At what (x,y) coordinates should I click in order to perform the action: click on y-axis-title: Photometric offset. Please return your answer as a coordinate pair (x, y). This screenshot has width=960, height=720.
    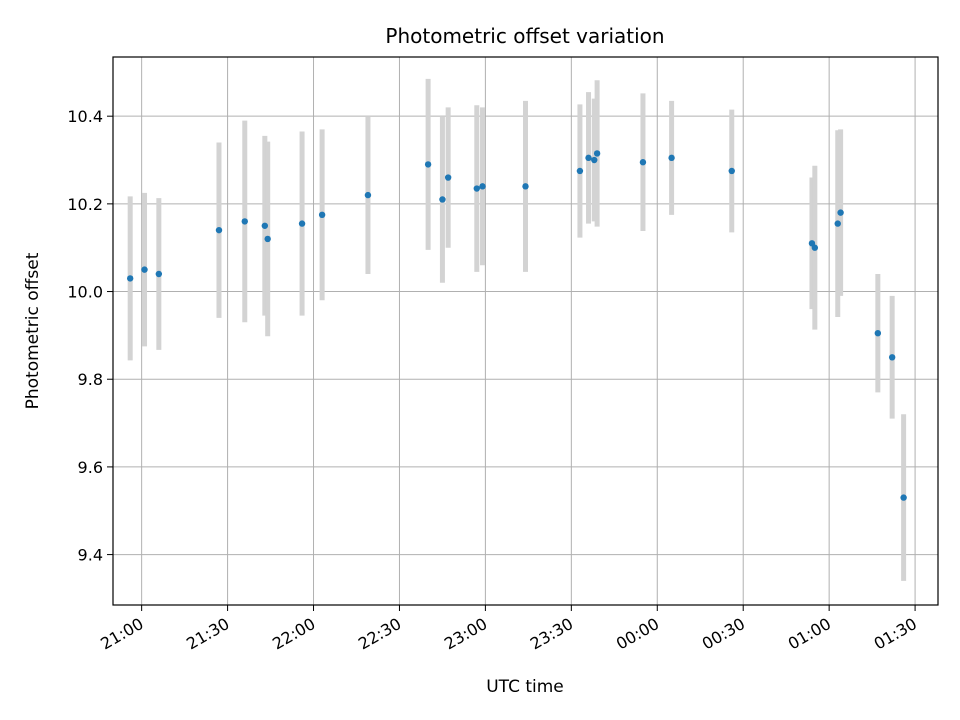
    Looking at the image, I should click on (33, 330).